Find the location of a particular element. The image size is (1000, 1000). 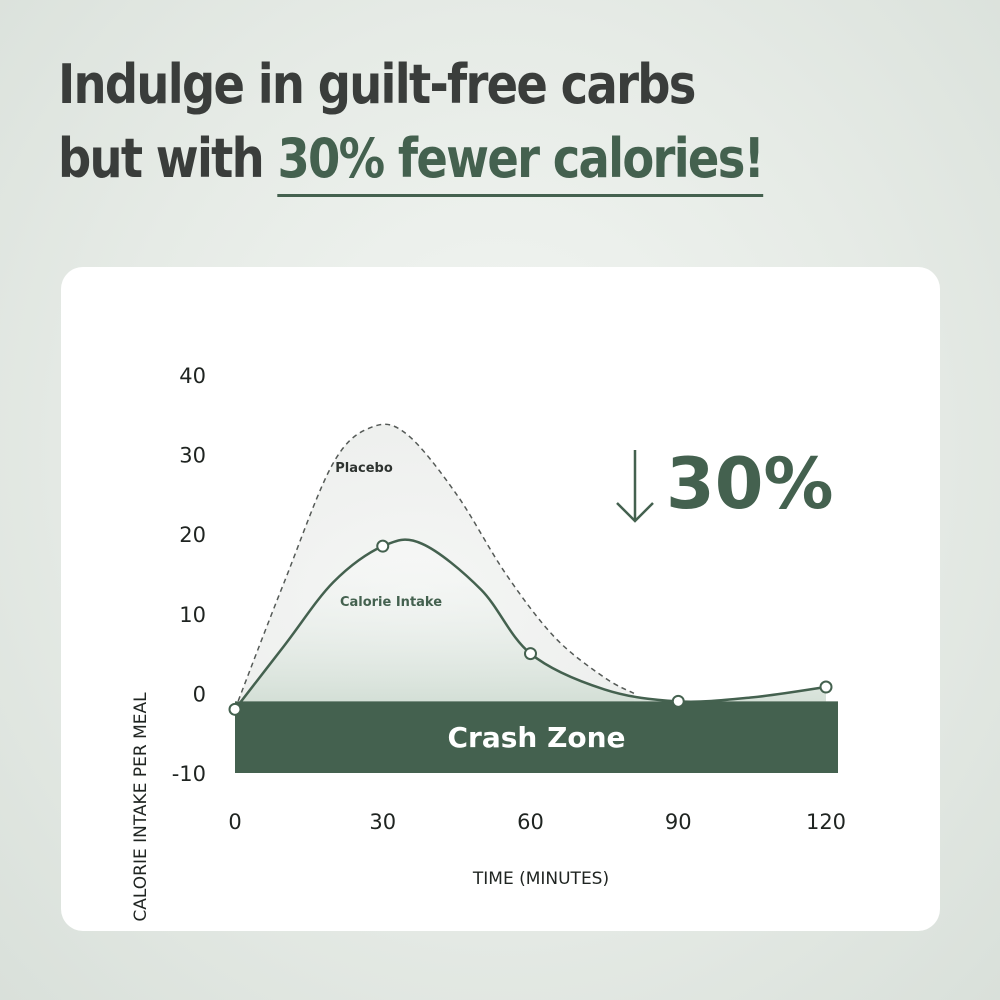

y-tick-label: -10 is located at coordinates (189, 774).